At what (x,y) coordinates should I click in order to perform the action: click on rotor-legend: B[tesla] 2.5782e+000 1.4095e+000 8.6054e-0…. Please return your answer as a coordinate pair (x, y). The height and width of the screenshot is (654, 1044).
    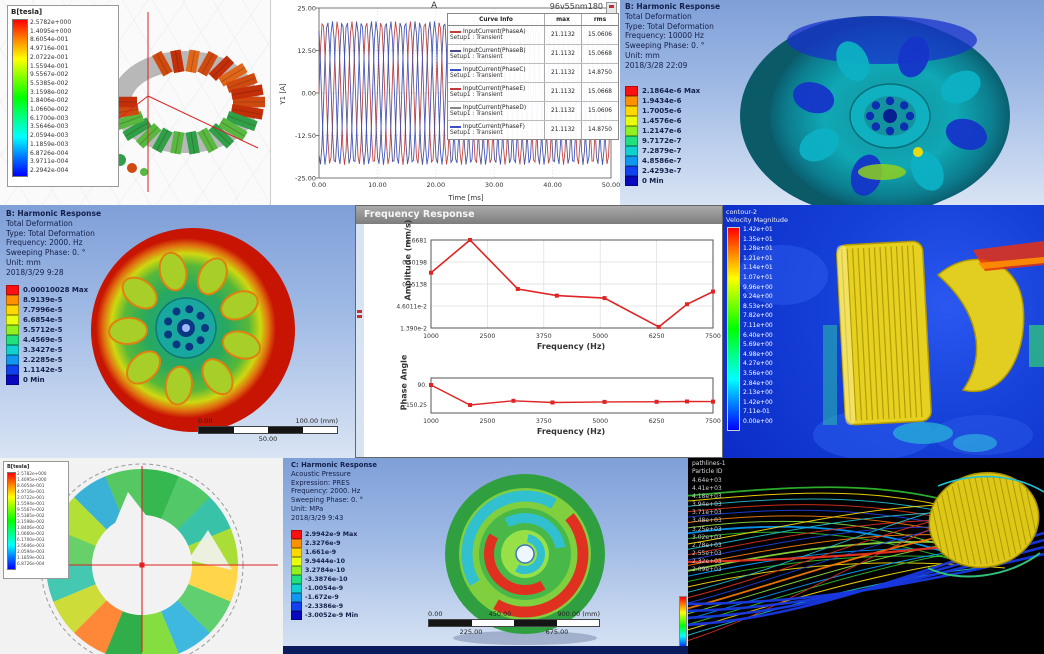
    Looking at the image, I should click on (36, 520).